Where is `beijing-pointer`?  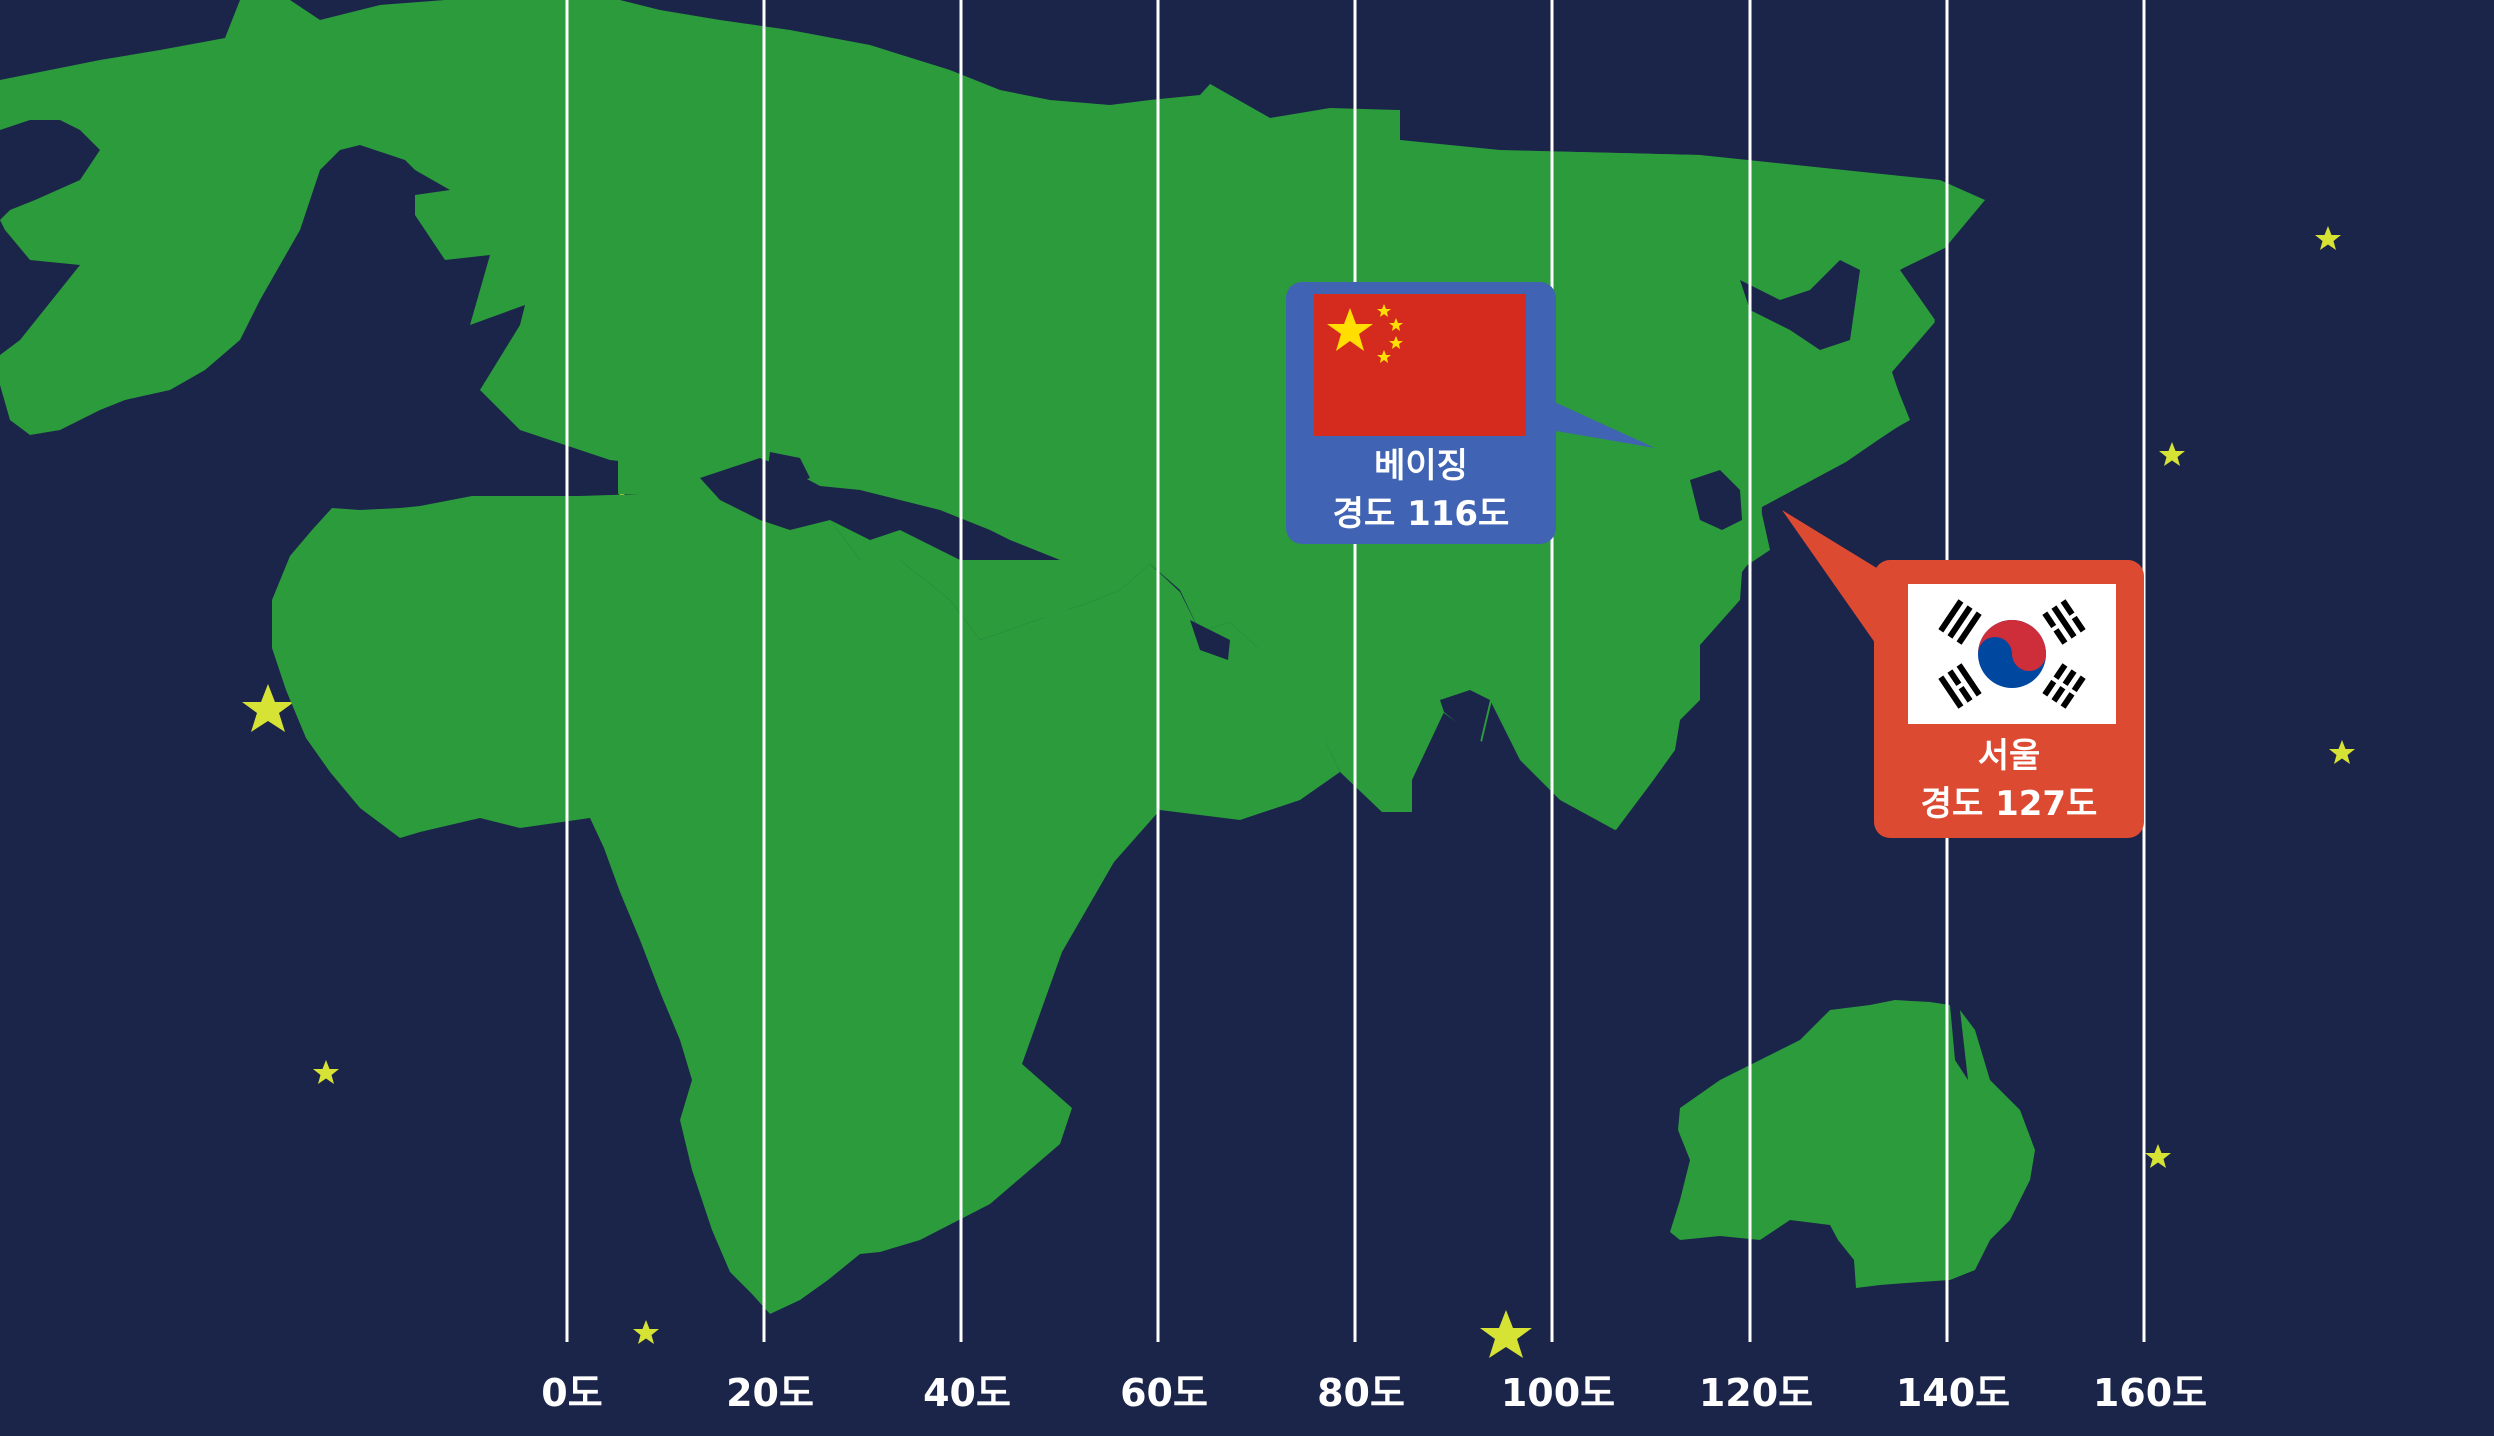
beijing-pointer is located at coordinates (1602, 424).